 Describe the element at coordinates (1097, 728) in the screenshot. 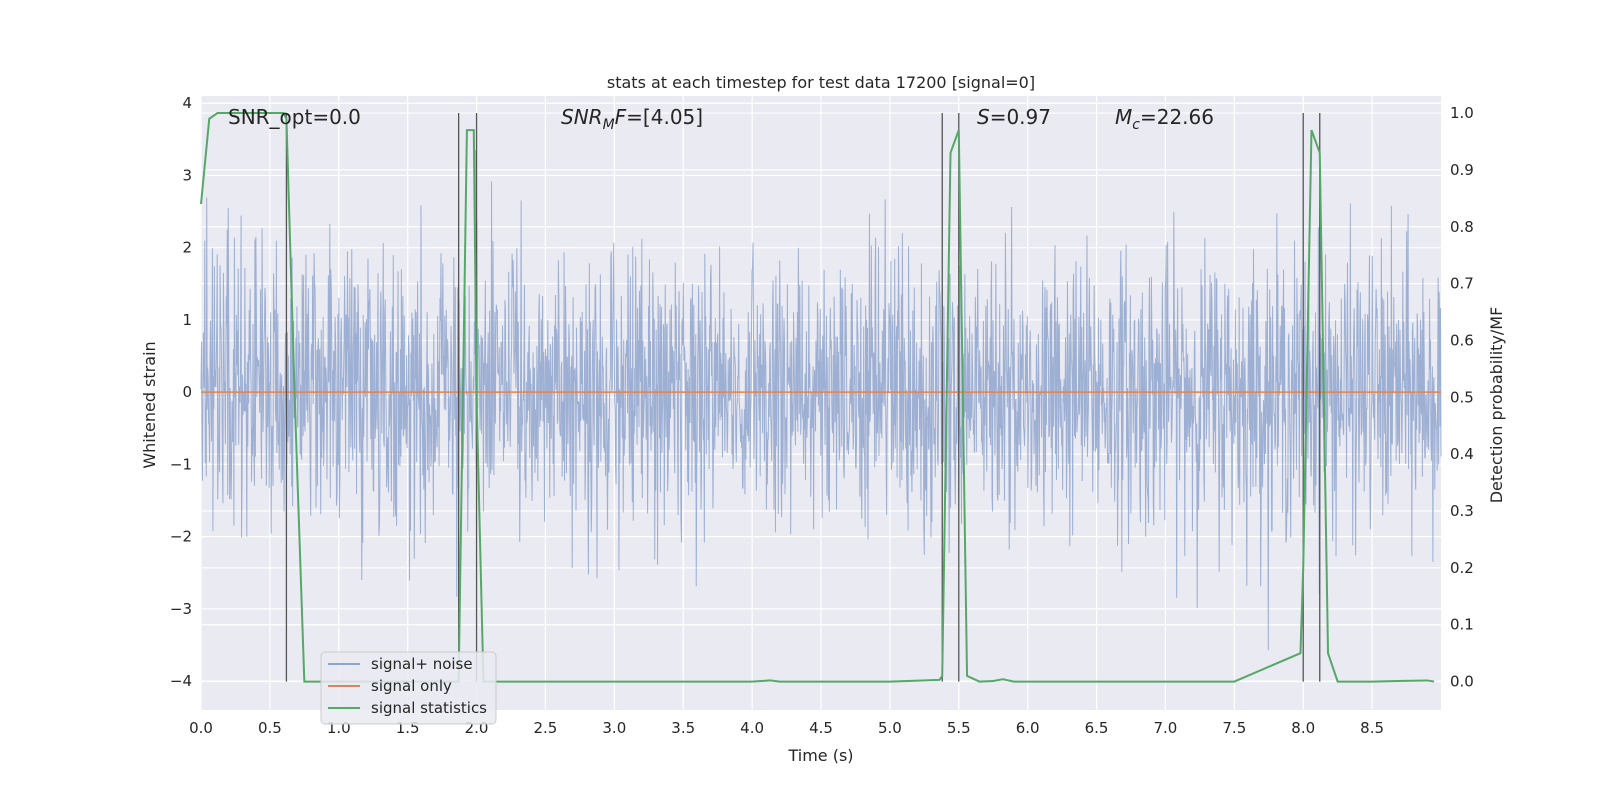

I see `x-tick-label: 6.5` at that location.